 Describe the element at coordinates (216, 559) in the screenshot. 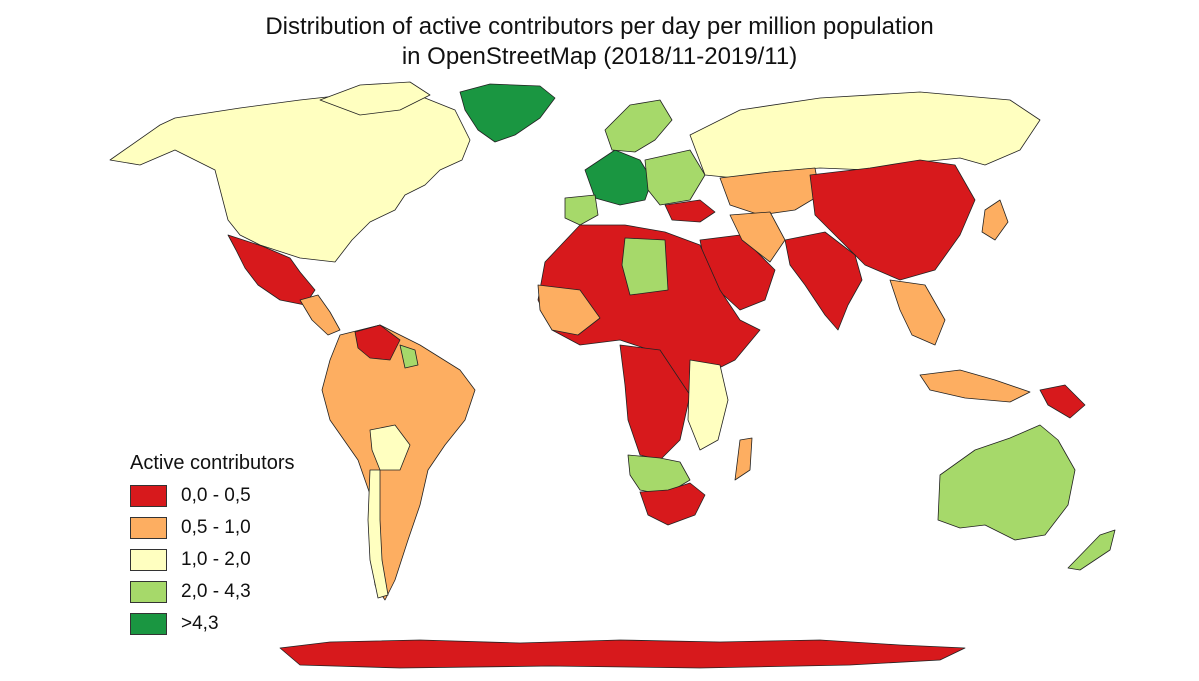

I see `legend-label-2: 1,0 - 2,0` at that location.